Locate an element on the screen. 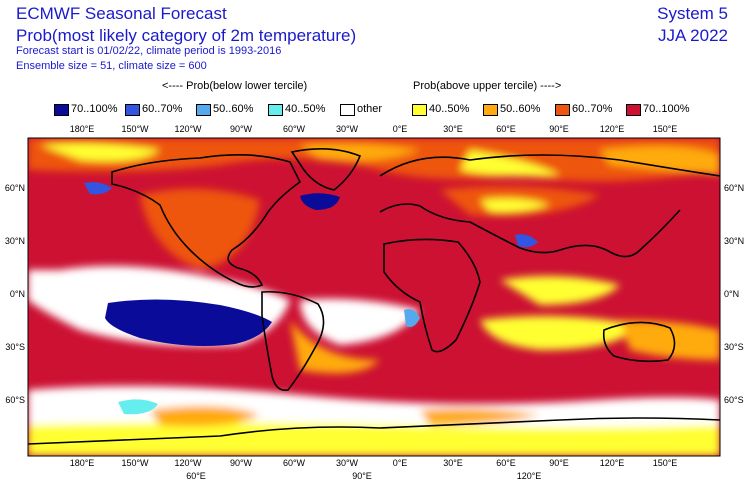  legend-below-header: <---- Prob(below lower tercile) is located at coordinates (235, 86).